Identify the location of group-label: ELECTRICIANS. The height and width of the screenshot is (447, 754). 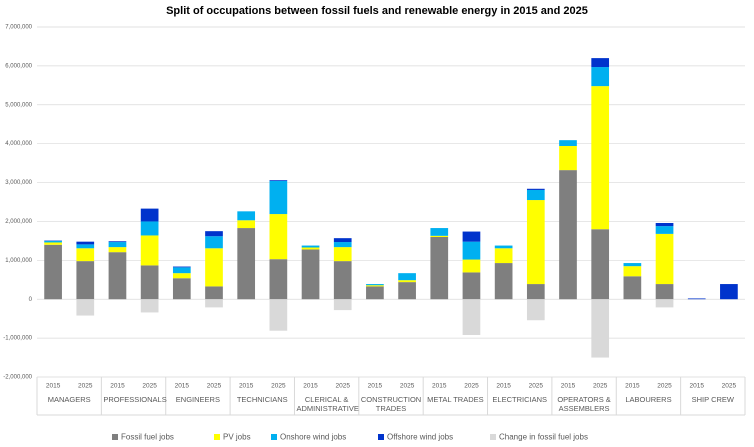
(520, 399).